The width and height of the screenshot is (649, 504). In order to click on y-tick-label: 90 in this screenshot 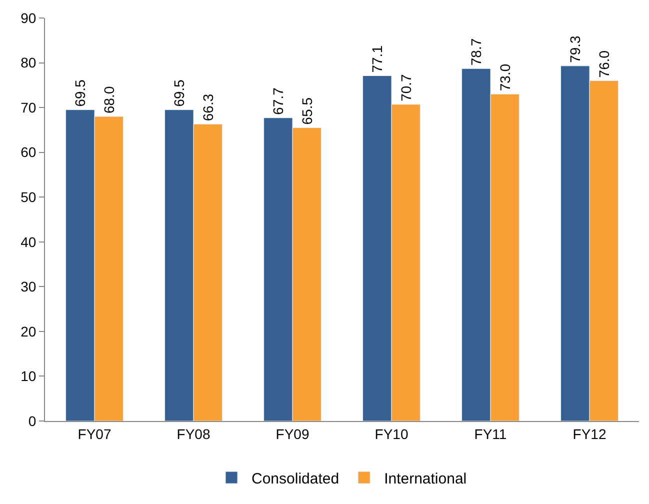, I will do `click(28, 18)`.